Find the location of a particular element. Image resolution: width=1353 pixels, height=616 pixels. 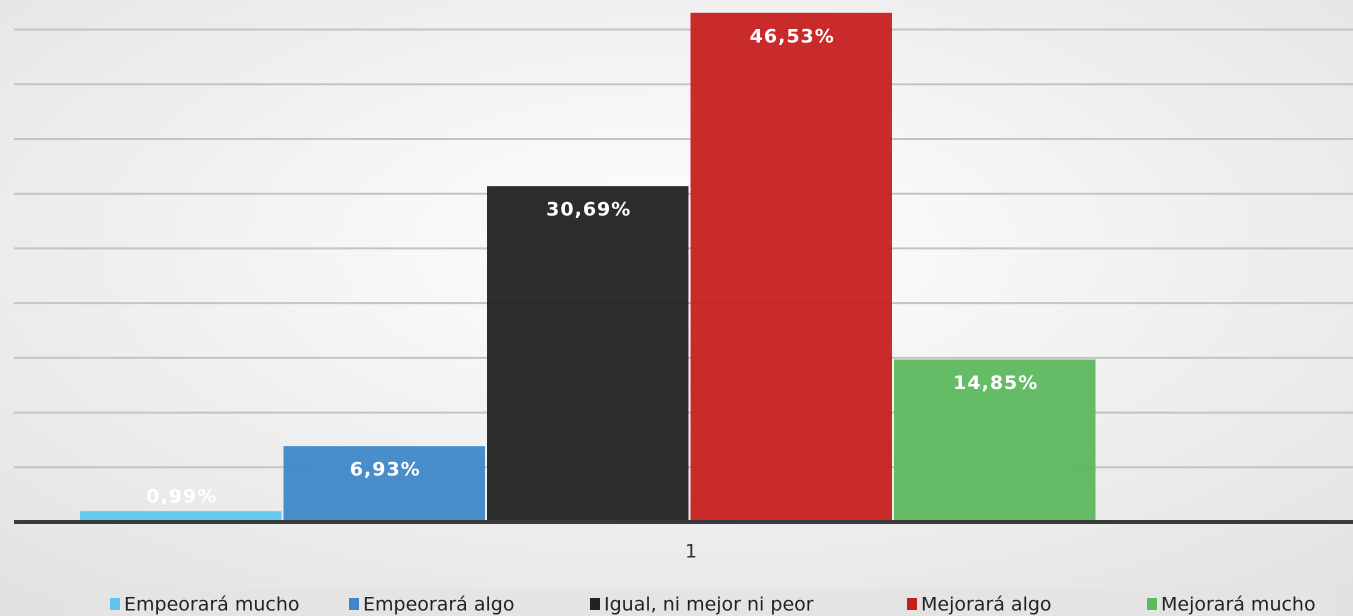

legend-label: Igual, ni mejor ni peor is located at coordinates (709, 605).